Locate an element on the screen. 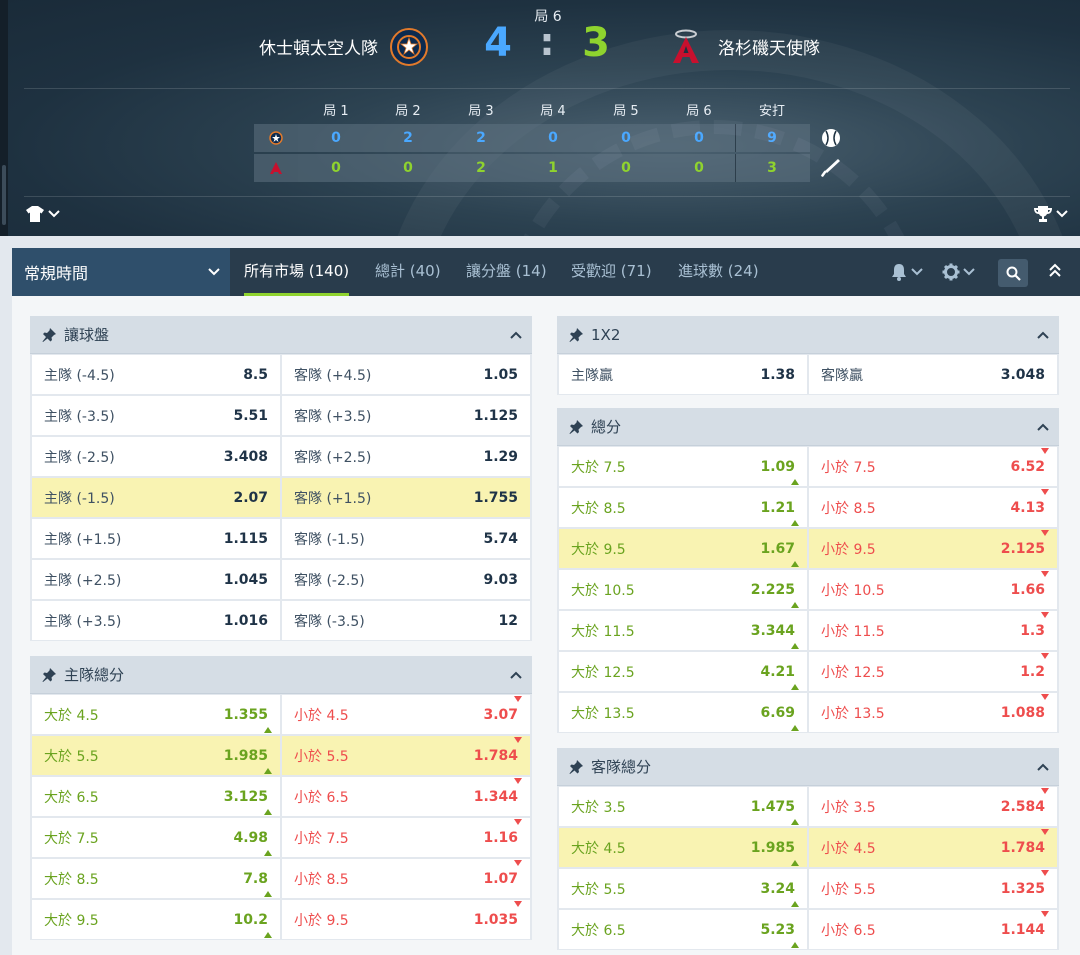 The height and width of the screenshot is (955, 1080). chevron-down-icon is located at coordinates (1062, 214).